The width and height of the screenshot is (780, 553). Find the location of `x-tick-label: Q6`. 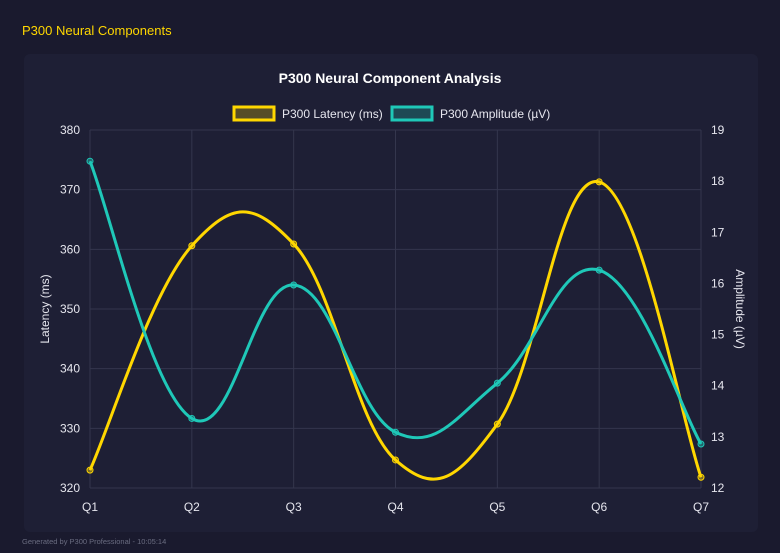

x-tick-label: Q6 is located at coordinates (599, 507).